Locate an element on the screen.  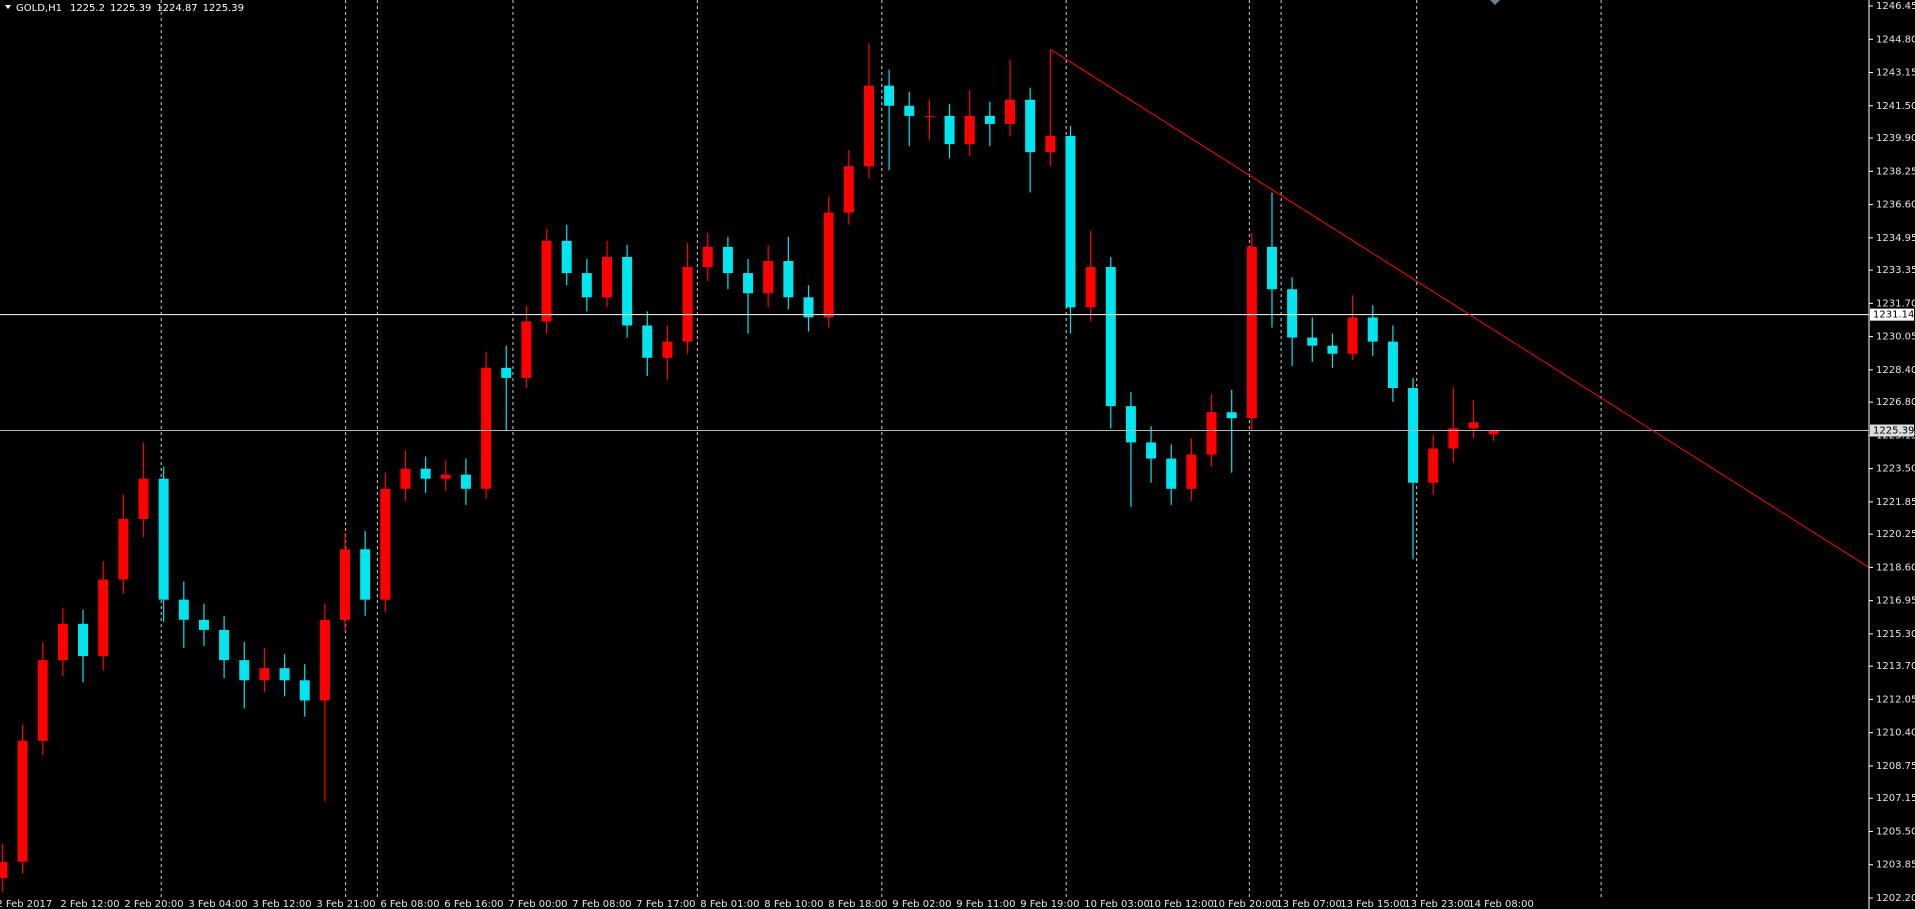
y-tick-label: 1243.15 is located at coordinates (1895, 73).